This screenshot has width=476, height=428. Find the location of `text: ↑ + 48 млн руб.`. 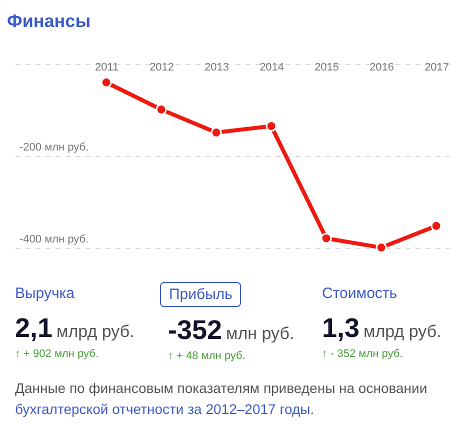

text: ↑ + 48 млн руб. is located at coordinates (207, 356).